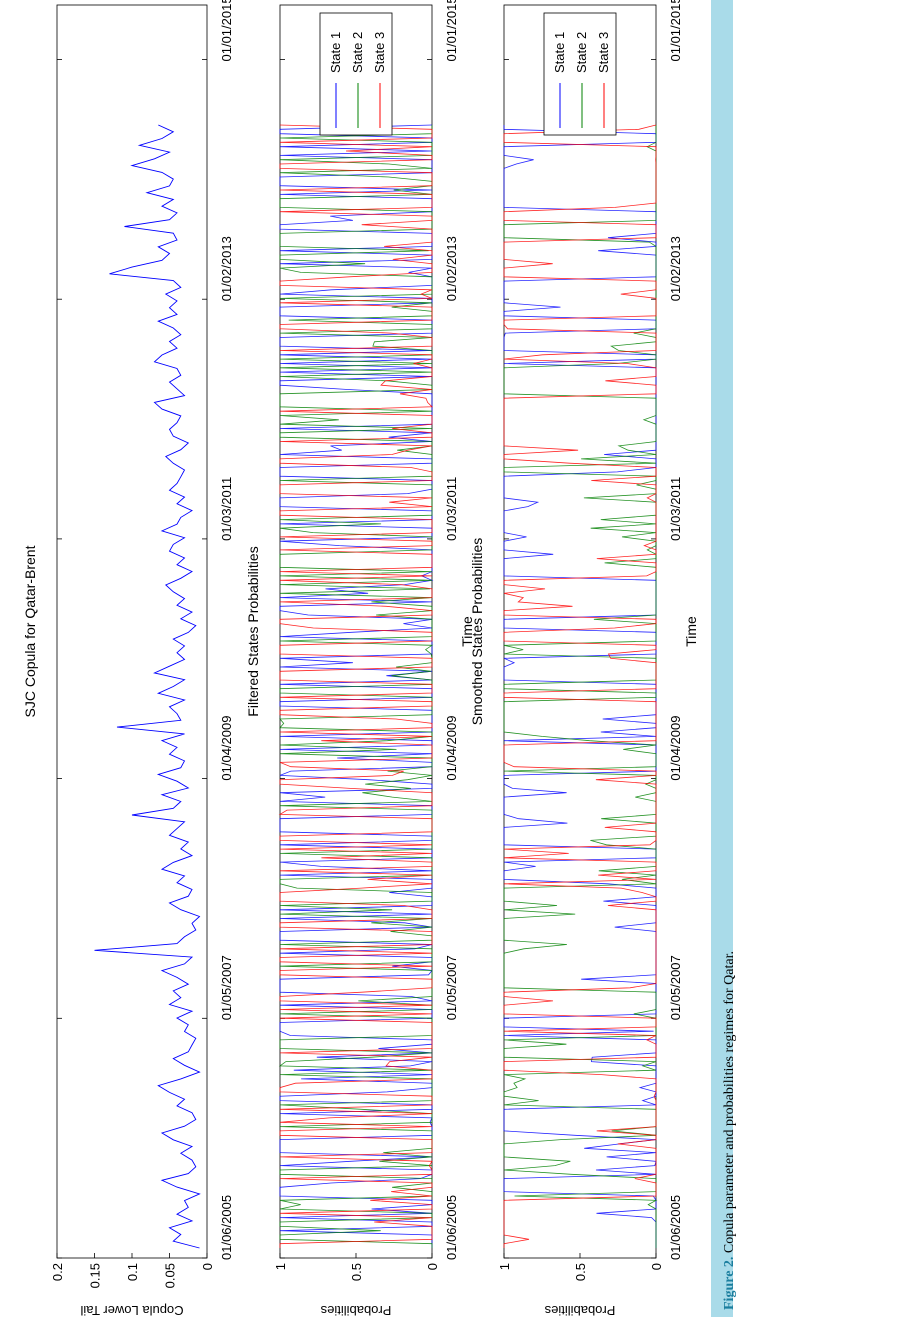 Image resolution: width=903 pixels, height=1317 pixels. Describe the element at coordinates (729, 1283) in the screenshot. I see `caption-label: Figure 2.` at that location.